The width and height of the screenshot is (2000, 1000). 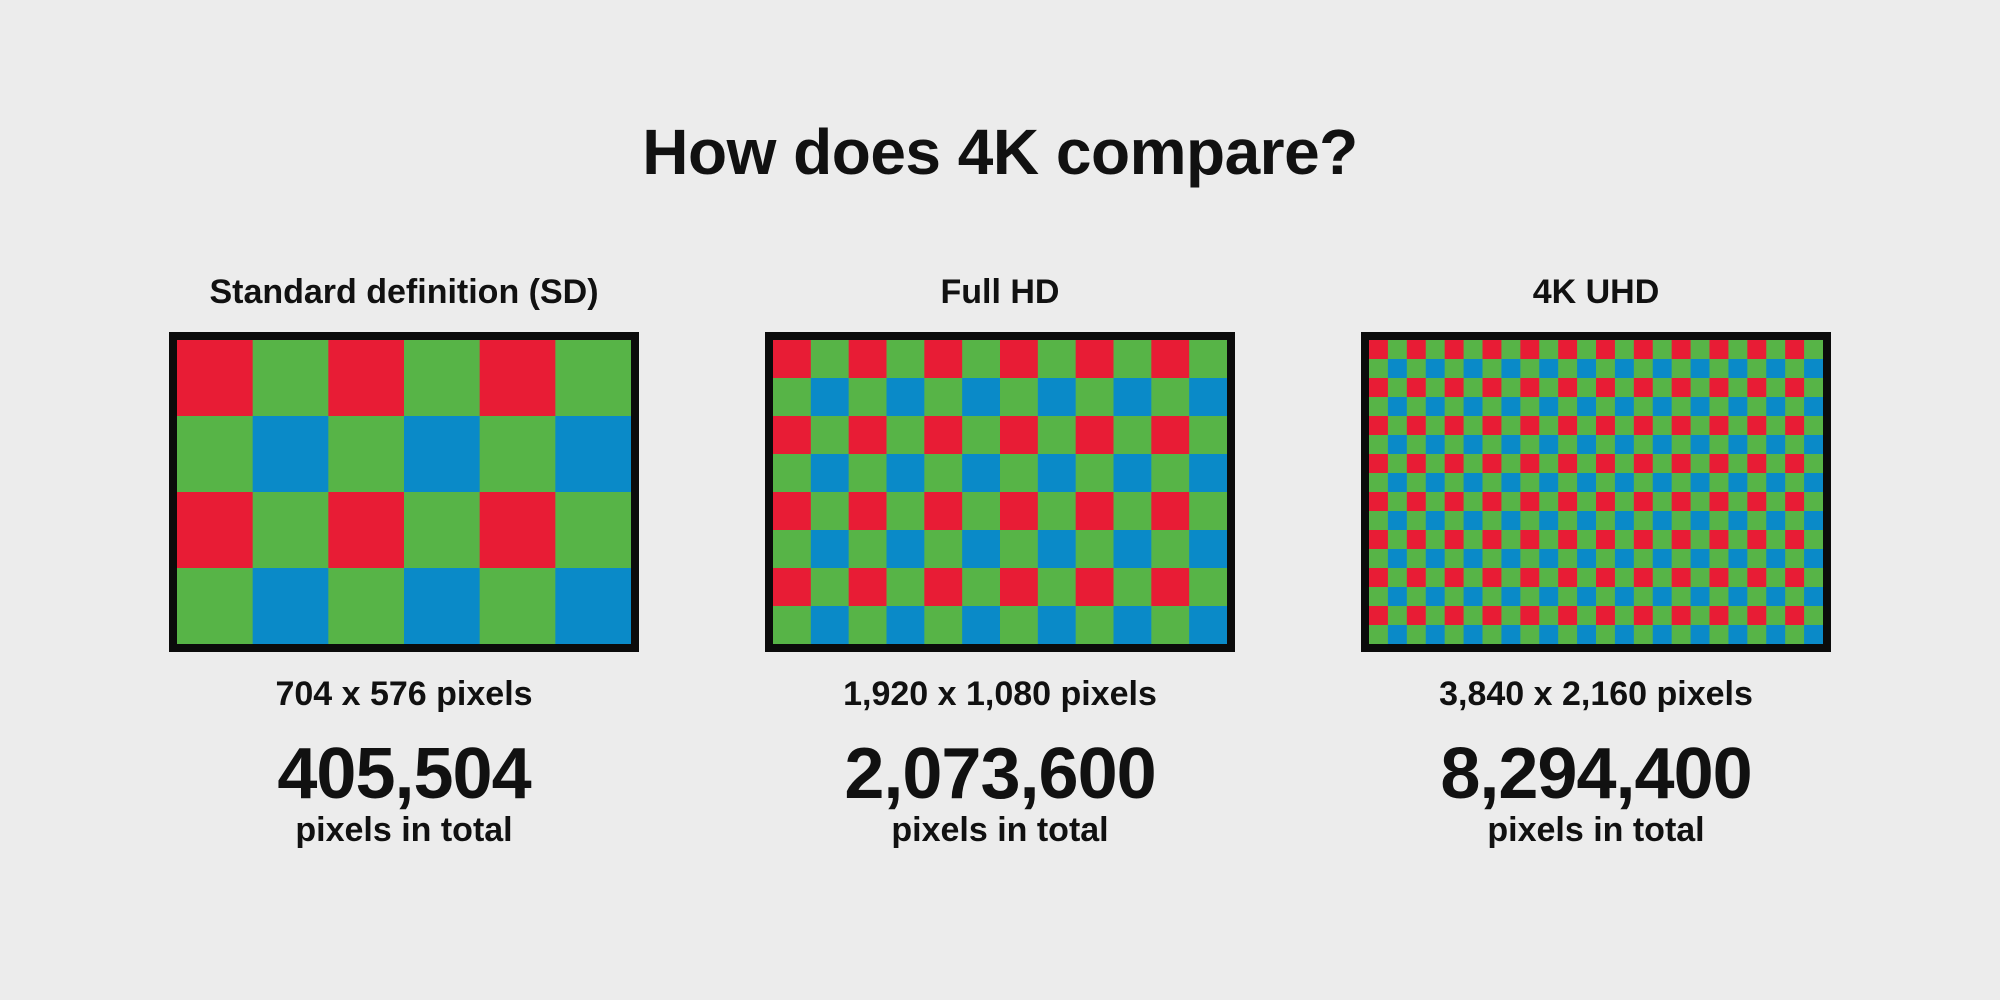 I want to click on total-pixels: 405,504, so click(x=404, y=774).